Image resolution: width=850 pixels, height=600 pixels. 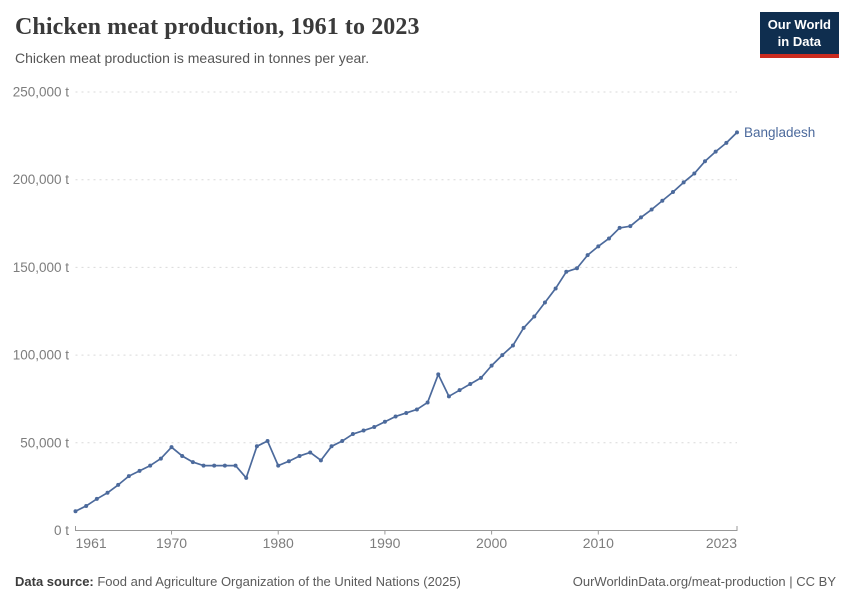 What do you see at coordinates (799, 24) in the screenshot?
I see `owid-logo-line1: Our World` at bounding box center [799, 24].